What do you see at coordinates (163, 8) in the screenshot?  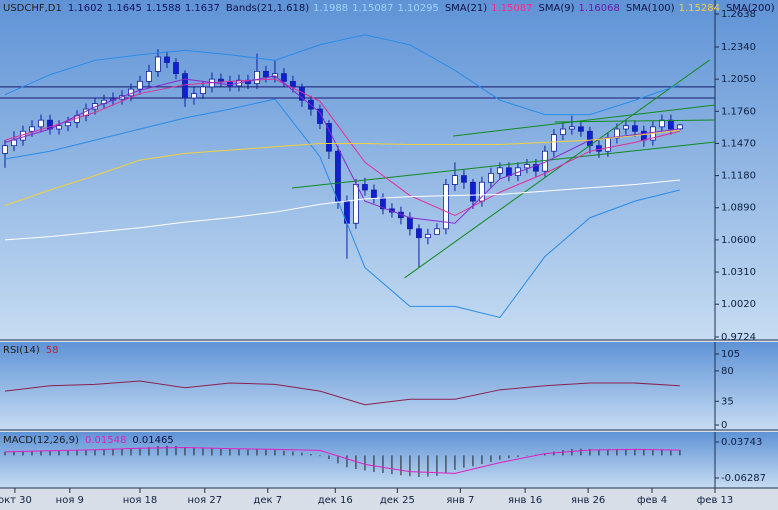 I see `ohlc-low: 1.1588` at bounding box center [163, 8].